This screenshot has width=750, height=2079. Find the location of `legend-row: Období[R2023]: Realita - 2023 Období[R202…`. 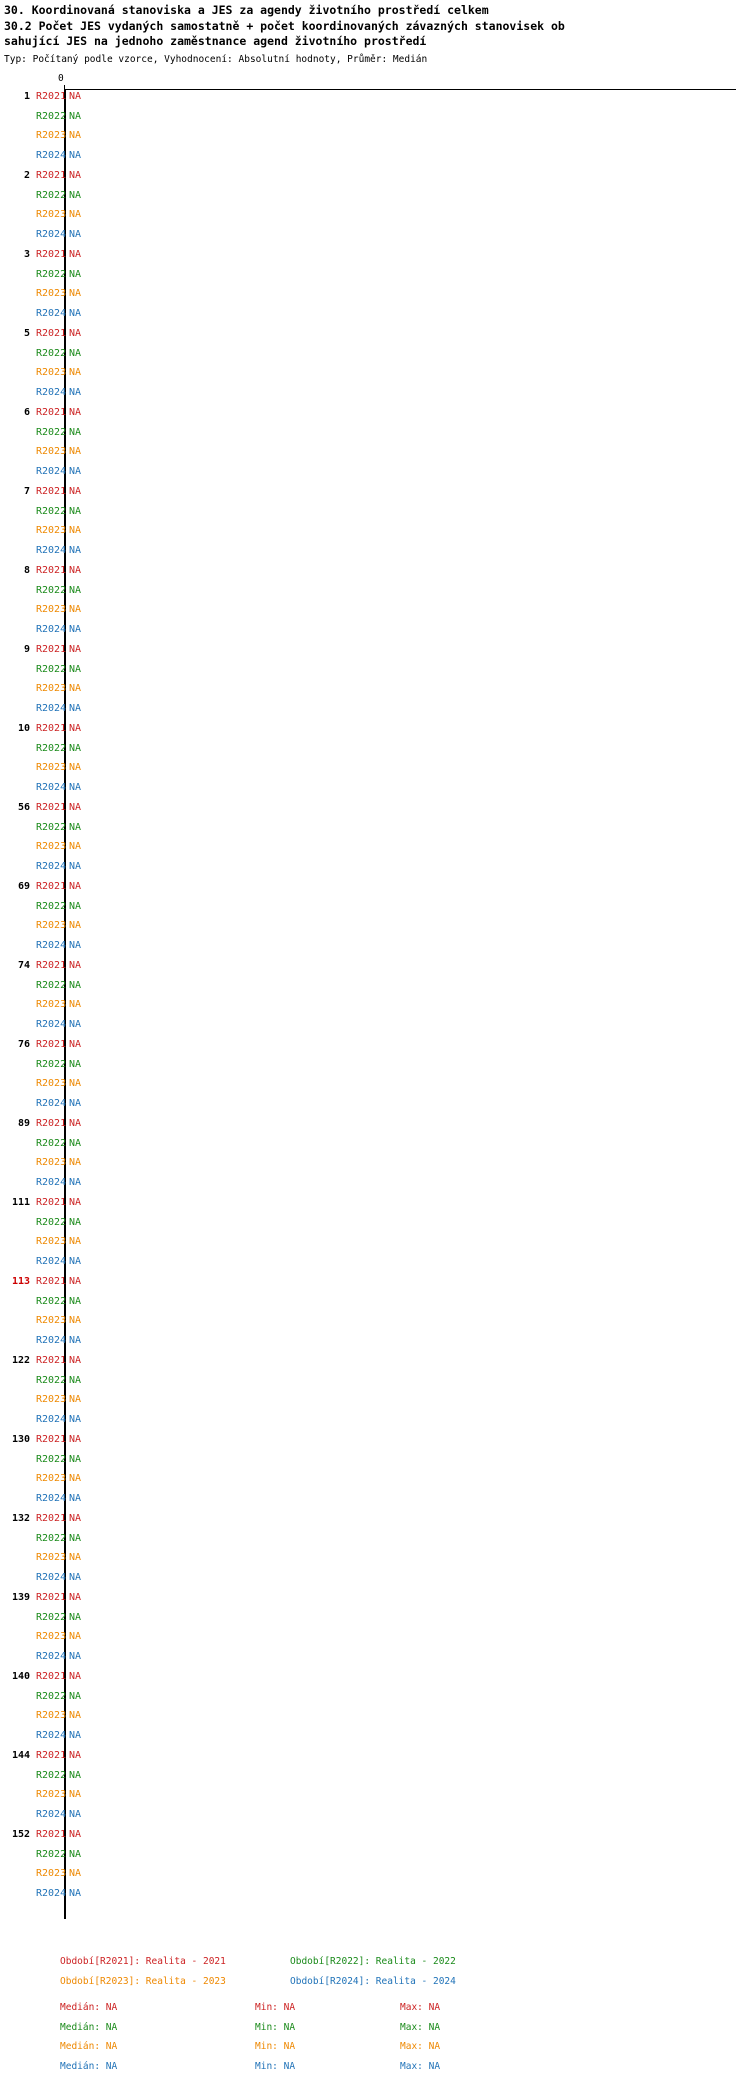

legend-row: Období[R2023]: Realita - 2023 Období[R202… is located at coordinates (375, 1985).